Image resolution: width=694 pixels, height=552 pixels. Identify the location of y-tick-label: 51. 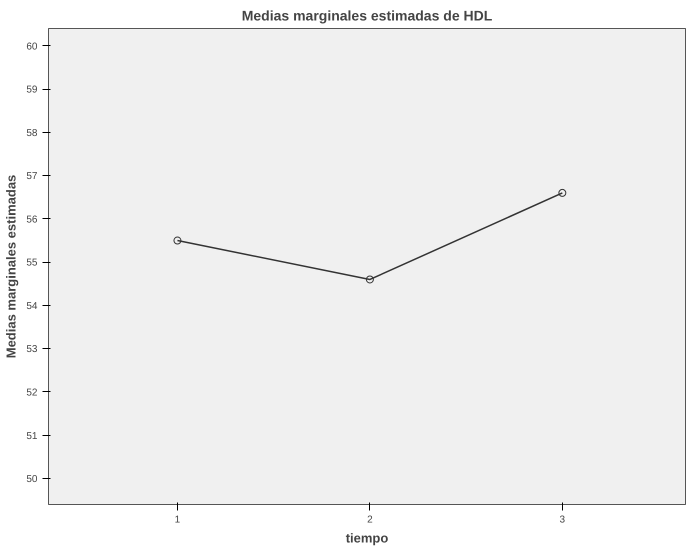
(32, 436).